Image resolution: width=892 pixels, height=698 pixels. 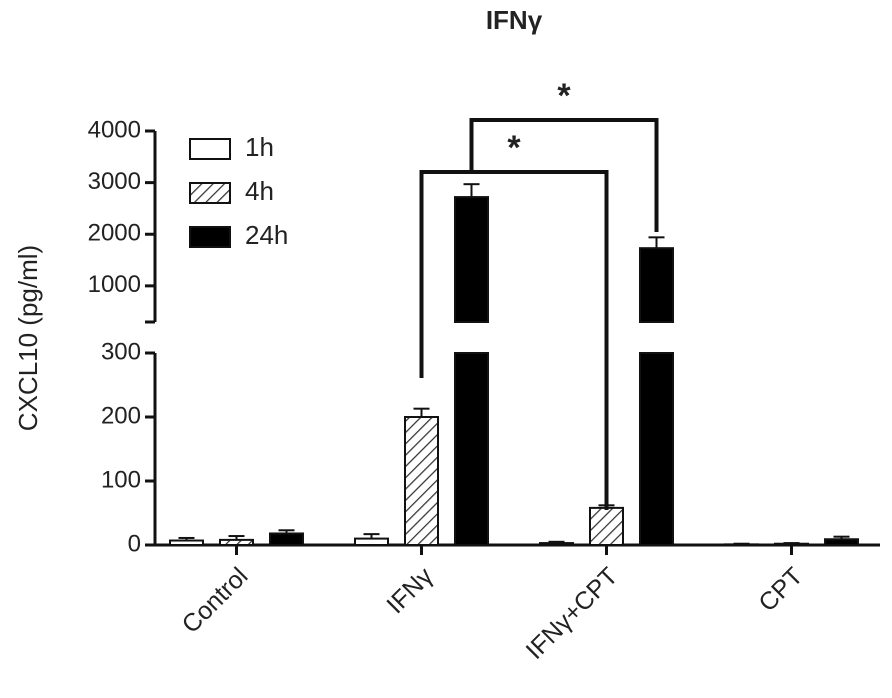 I want to click on y-tick-label: 0, so click(x=134, y=543).